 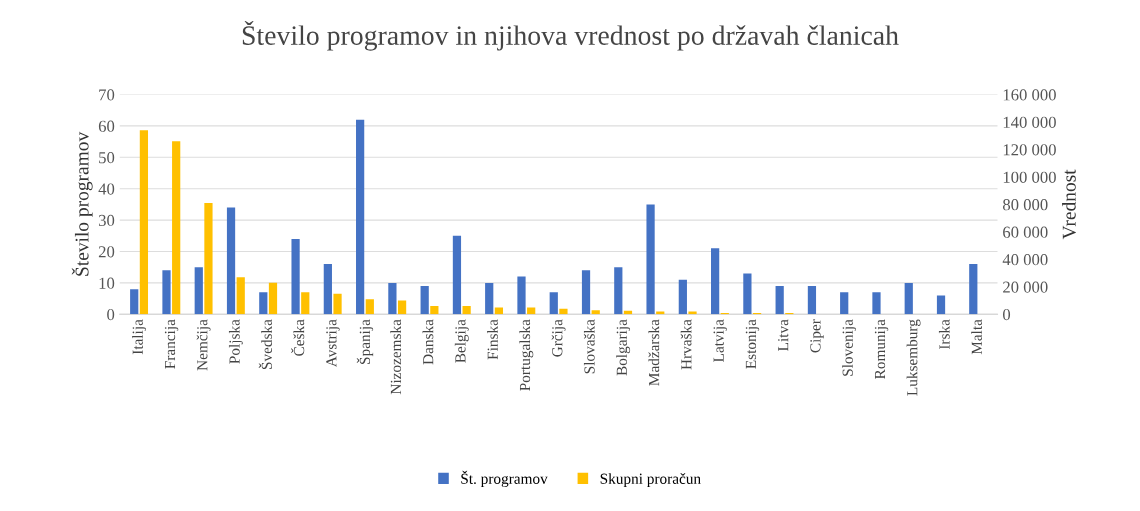 I want to click on y-tick-label: 30, so click(x=106, y=220).